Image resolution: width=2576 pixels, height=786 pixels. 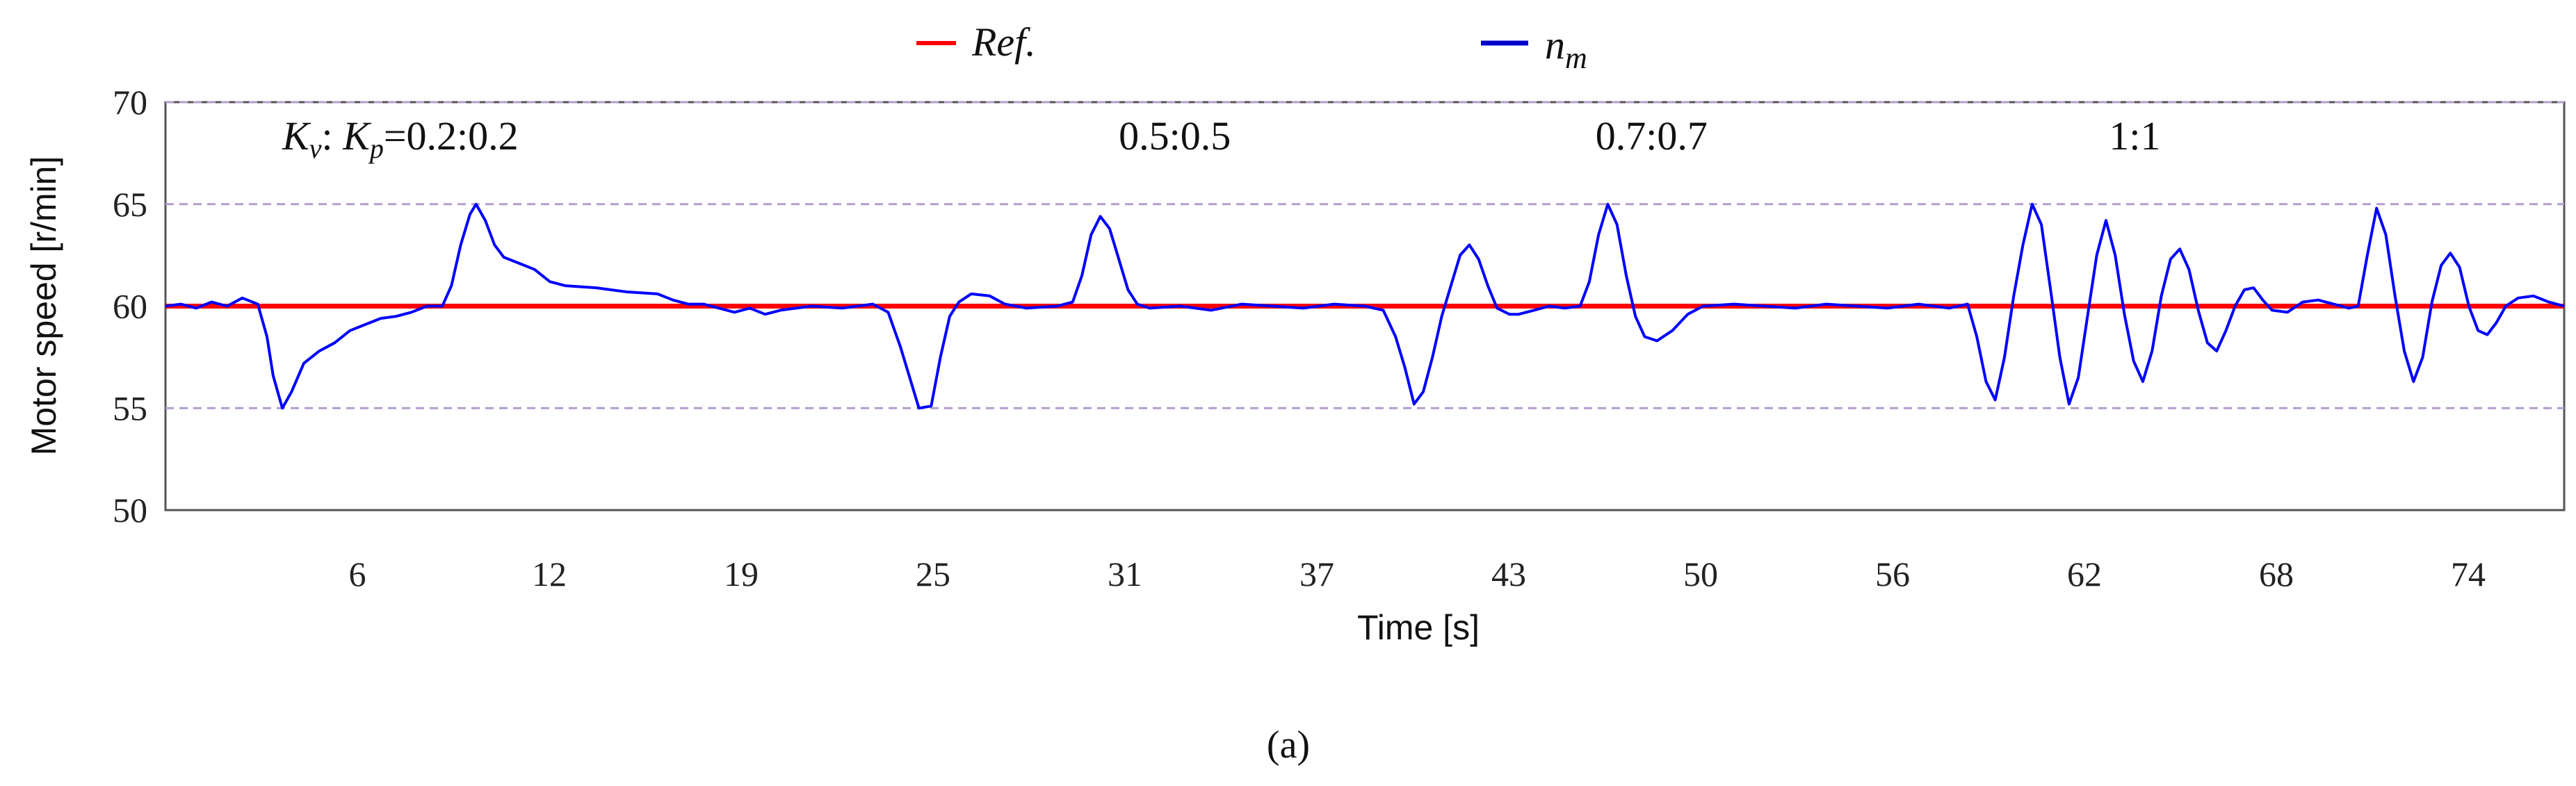 What do you see at coordinates (130, 204) in the screenshot?
I see `y-tick-label: 65` at bounding box center [130, 204].